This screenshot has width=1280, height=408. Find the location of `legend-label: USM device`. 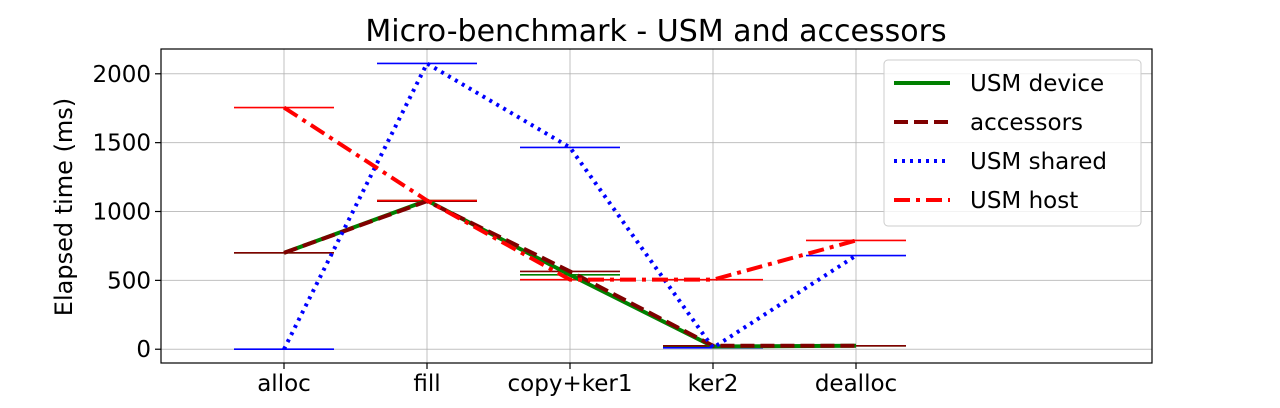

legend-label: USM device is located at coordinates (1037, 84).